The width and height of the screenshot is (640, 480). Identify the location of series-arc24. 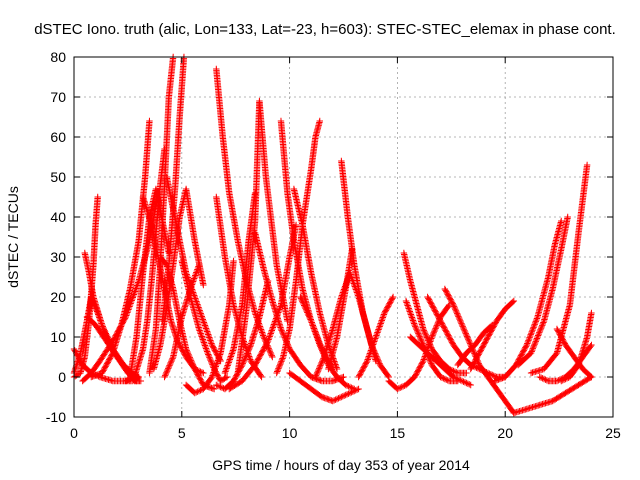
(299, 307).